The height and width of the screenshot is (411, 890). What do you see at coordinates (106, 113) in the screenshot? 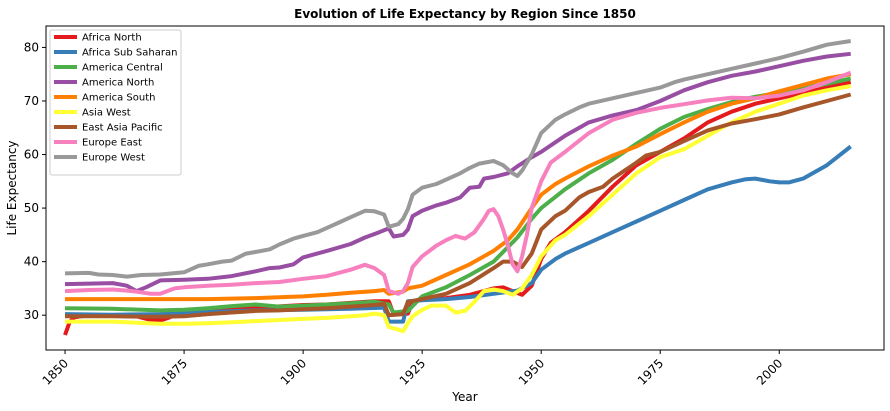
I see `legend-label: Asia West` at bounding box center [106, 113].